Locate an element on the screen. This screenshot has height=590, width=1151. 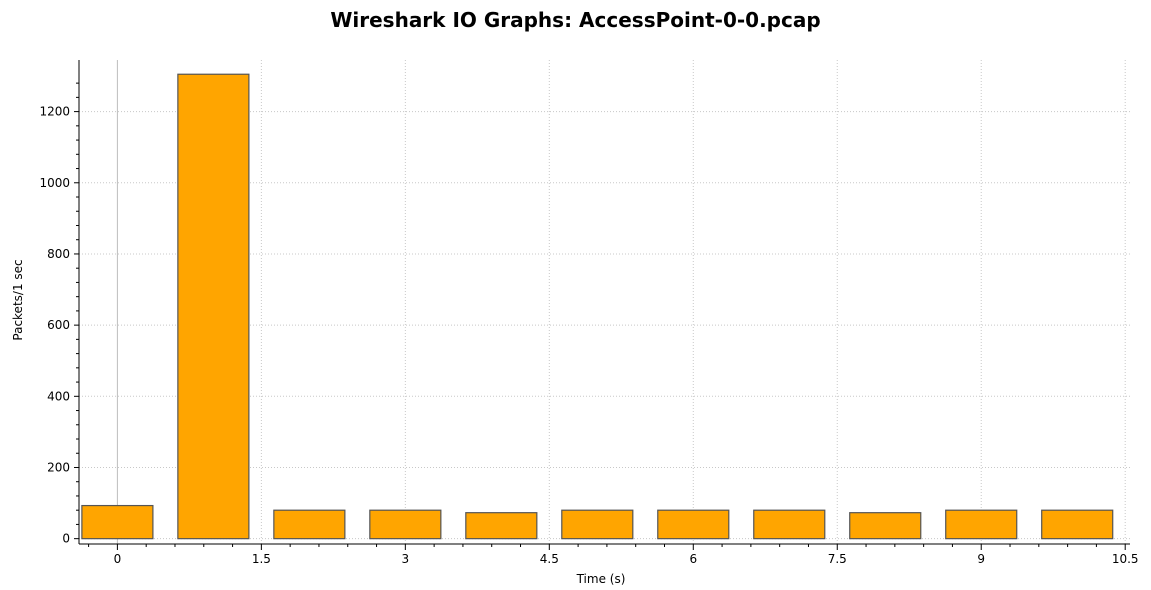
y-ticks: 0 200 400 600 800 1000 1200 is located at coordinates (59, 314).